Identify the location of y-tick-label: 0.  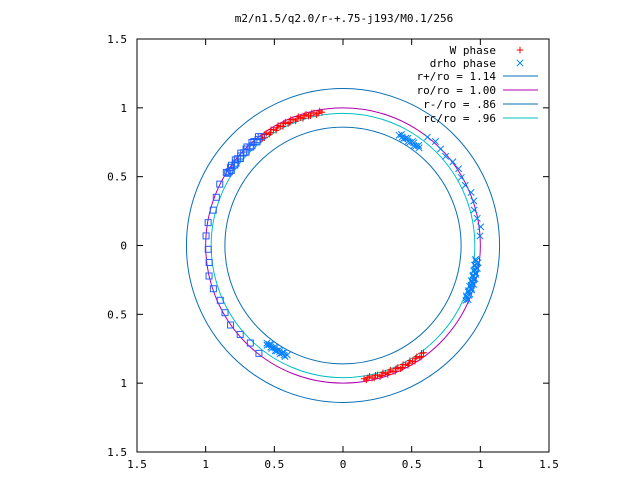
(123, 246).